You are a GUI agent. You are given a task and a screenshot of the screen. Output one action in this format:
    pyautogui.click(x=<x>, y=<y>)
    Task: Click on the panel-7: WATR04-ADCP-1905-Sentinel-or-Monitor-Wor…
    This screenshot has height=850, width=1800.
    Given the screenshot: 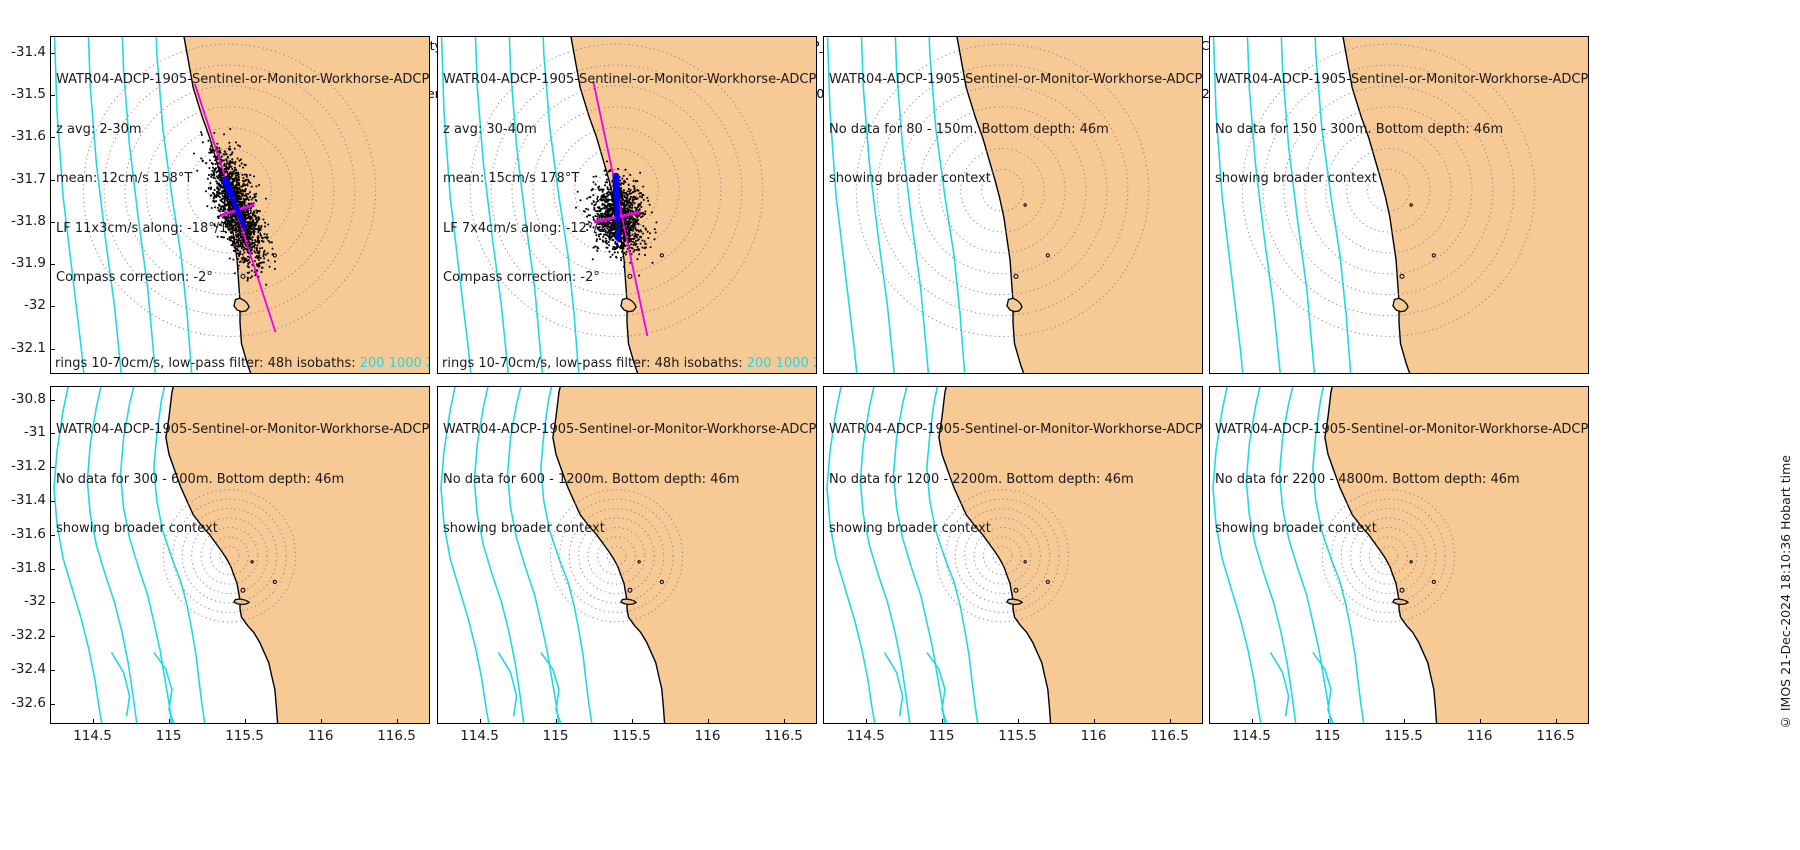 What is the action you would take?
    pyautogui.click(x=1013, y=555)
    